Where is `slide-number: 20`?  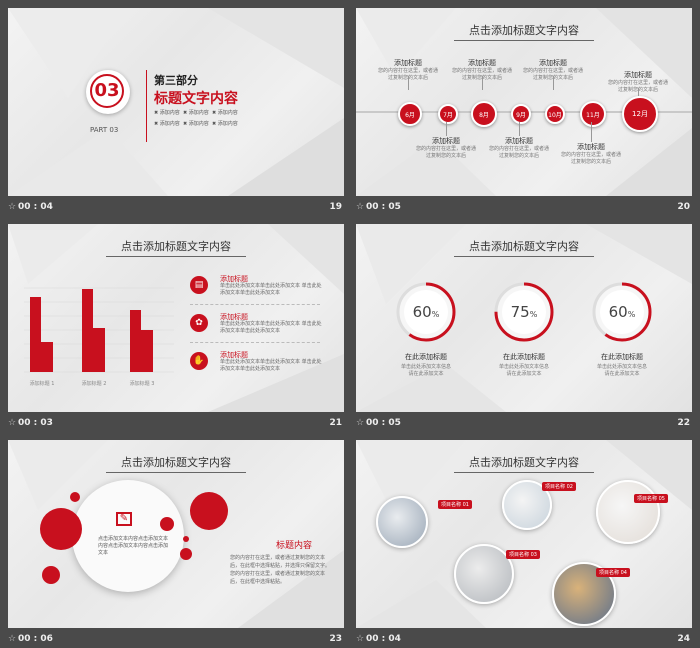 slide-number: 20 is located at coordinates (683, 207).